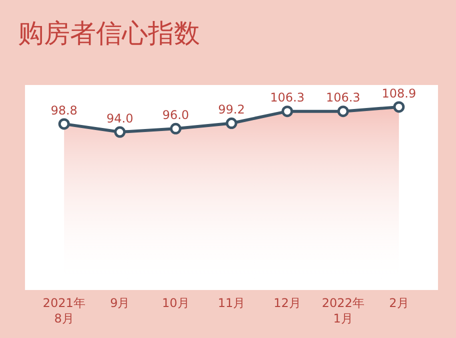 This screenshot has width=456, height=338. Describe the element at coordinates (176, 303) in the screenshot. I see `x-tick-label: 10月` at that location.